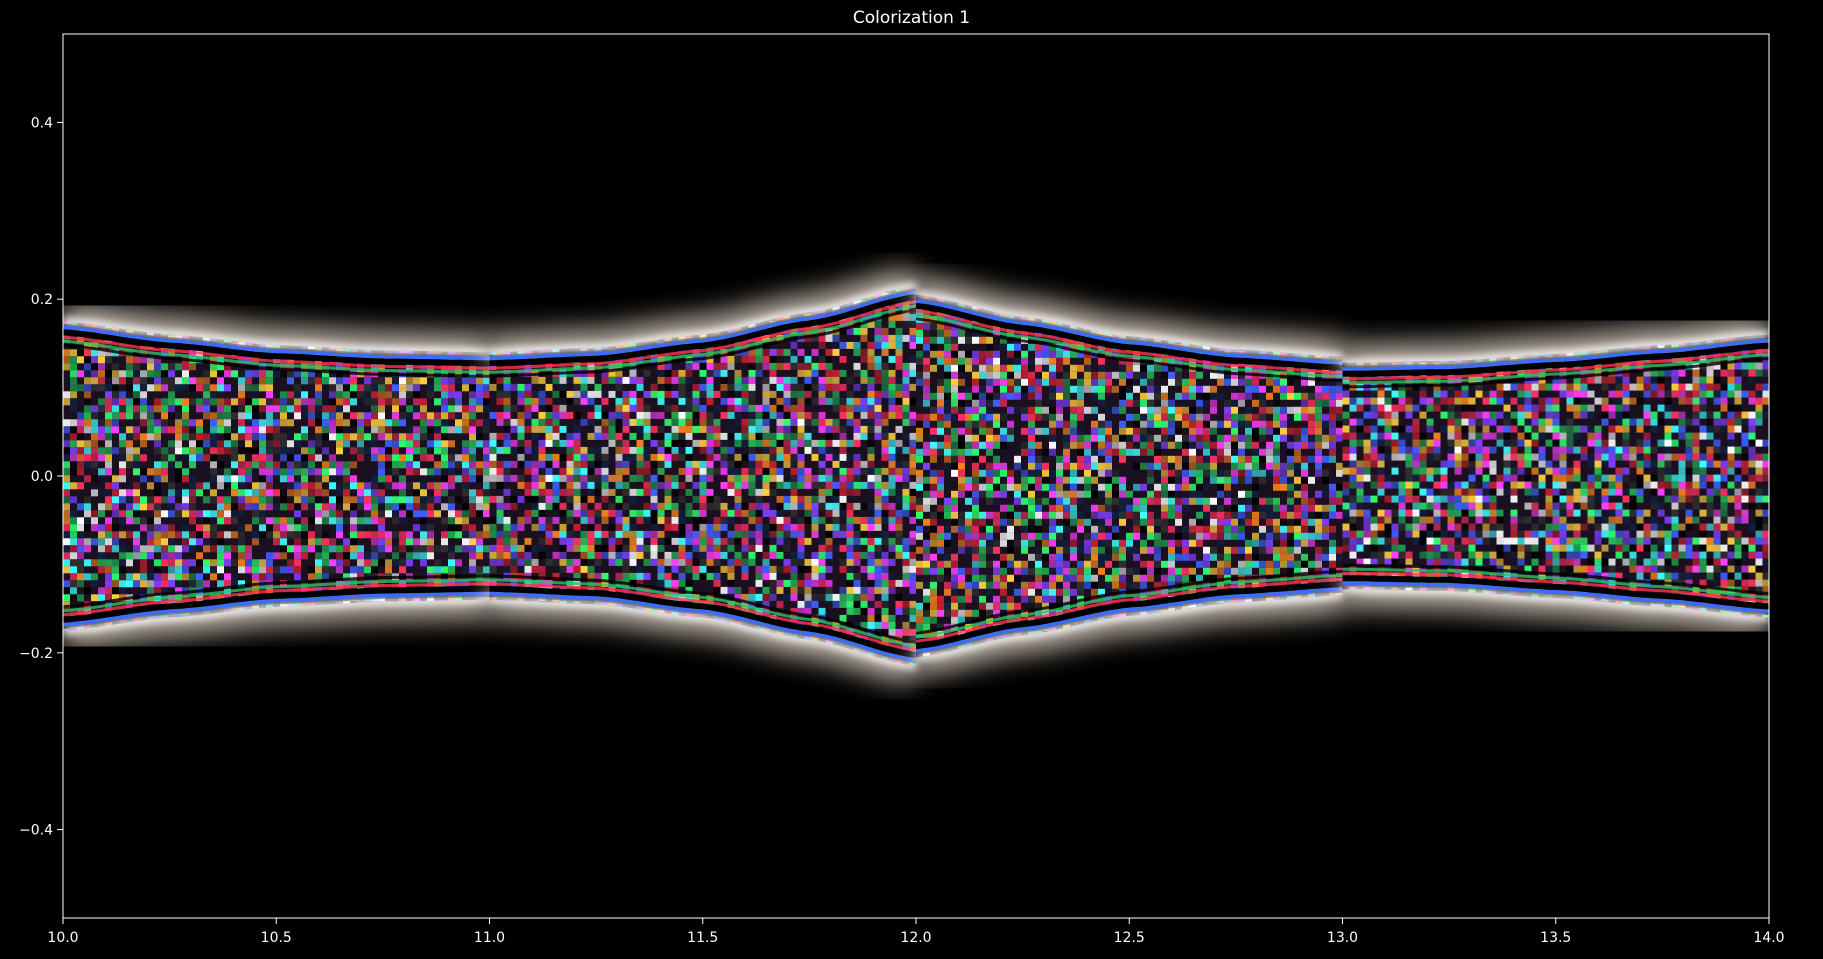  What do you see at coordinates (915, 938) in the screenshot?
I see `x-tick-label: 12.0` at bounding box center [915, 938].